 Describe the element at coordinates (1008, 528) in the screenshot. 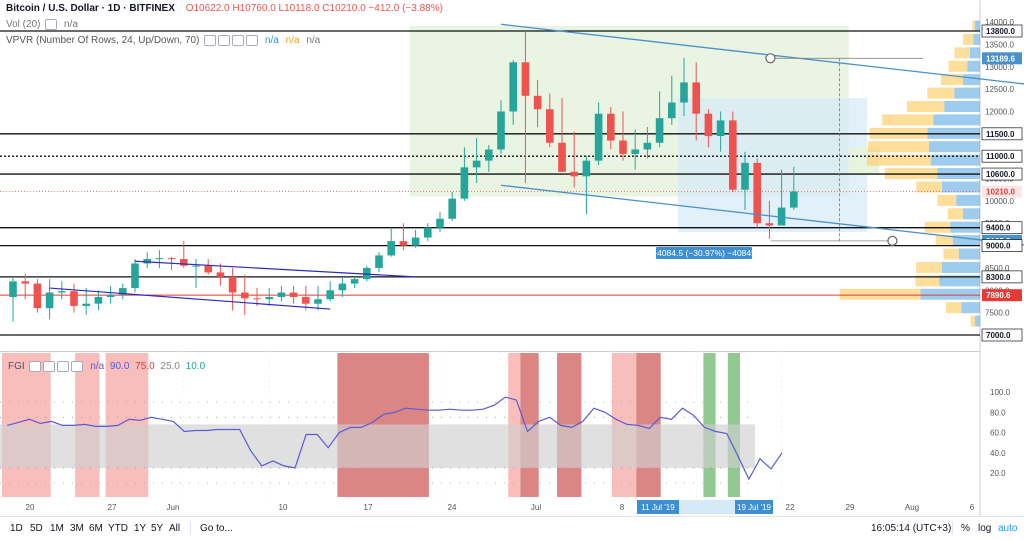

I see `auto-toggle: auto` at that location.